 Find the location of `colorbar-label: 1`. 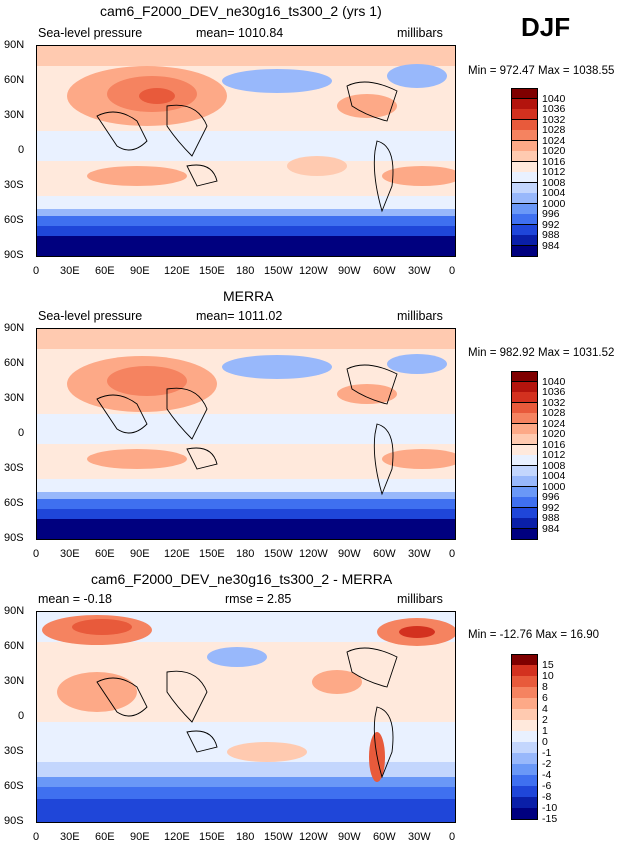

colorbar-label: 1 is located at coordinates (545, 731).